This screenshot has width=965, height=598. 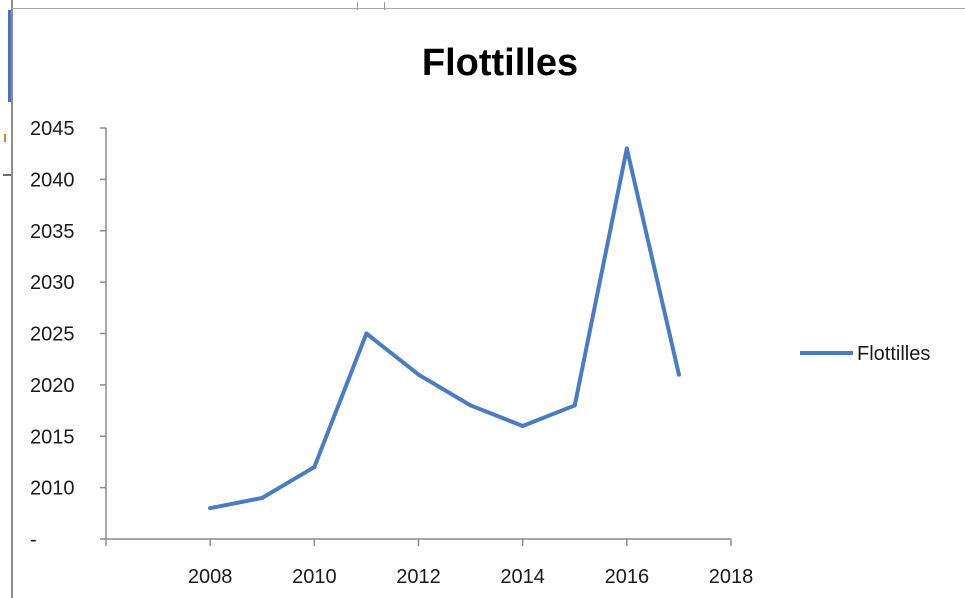 What do you see at coordinates (52, 335) in the screenshot?
I see `y-tick-label: 2025` at bounding box center [52, 335].